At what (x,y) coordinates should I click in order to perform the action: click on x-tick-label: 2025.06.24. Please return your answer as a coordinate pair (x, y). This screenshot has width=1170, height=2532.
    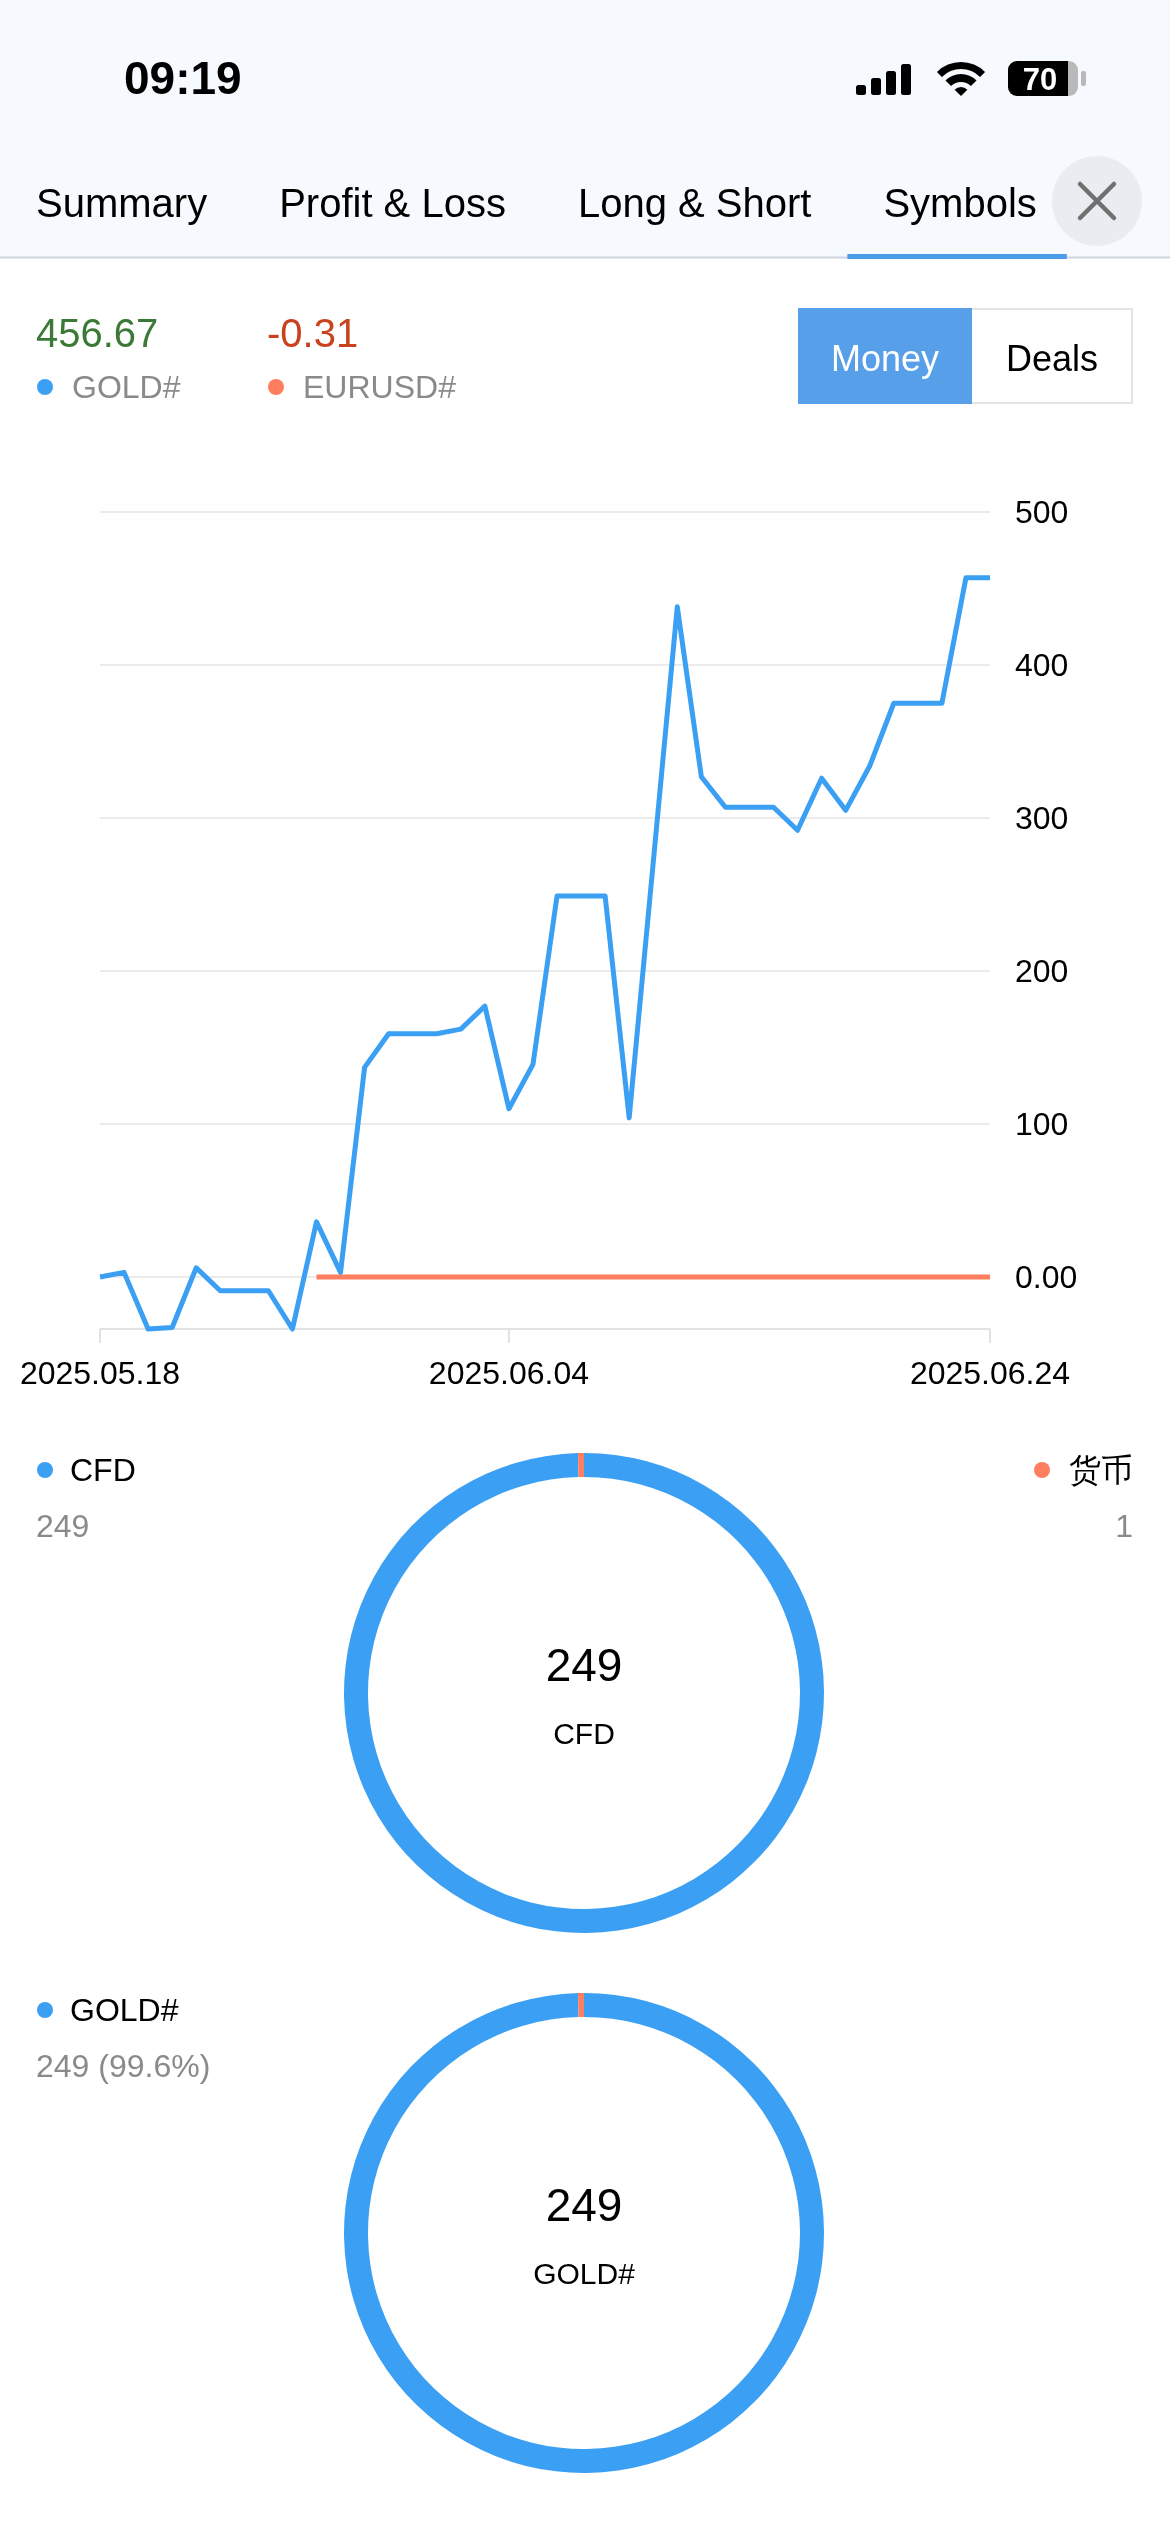
    Looking at the image, I should click on (990, 1373).